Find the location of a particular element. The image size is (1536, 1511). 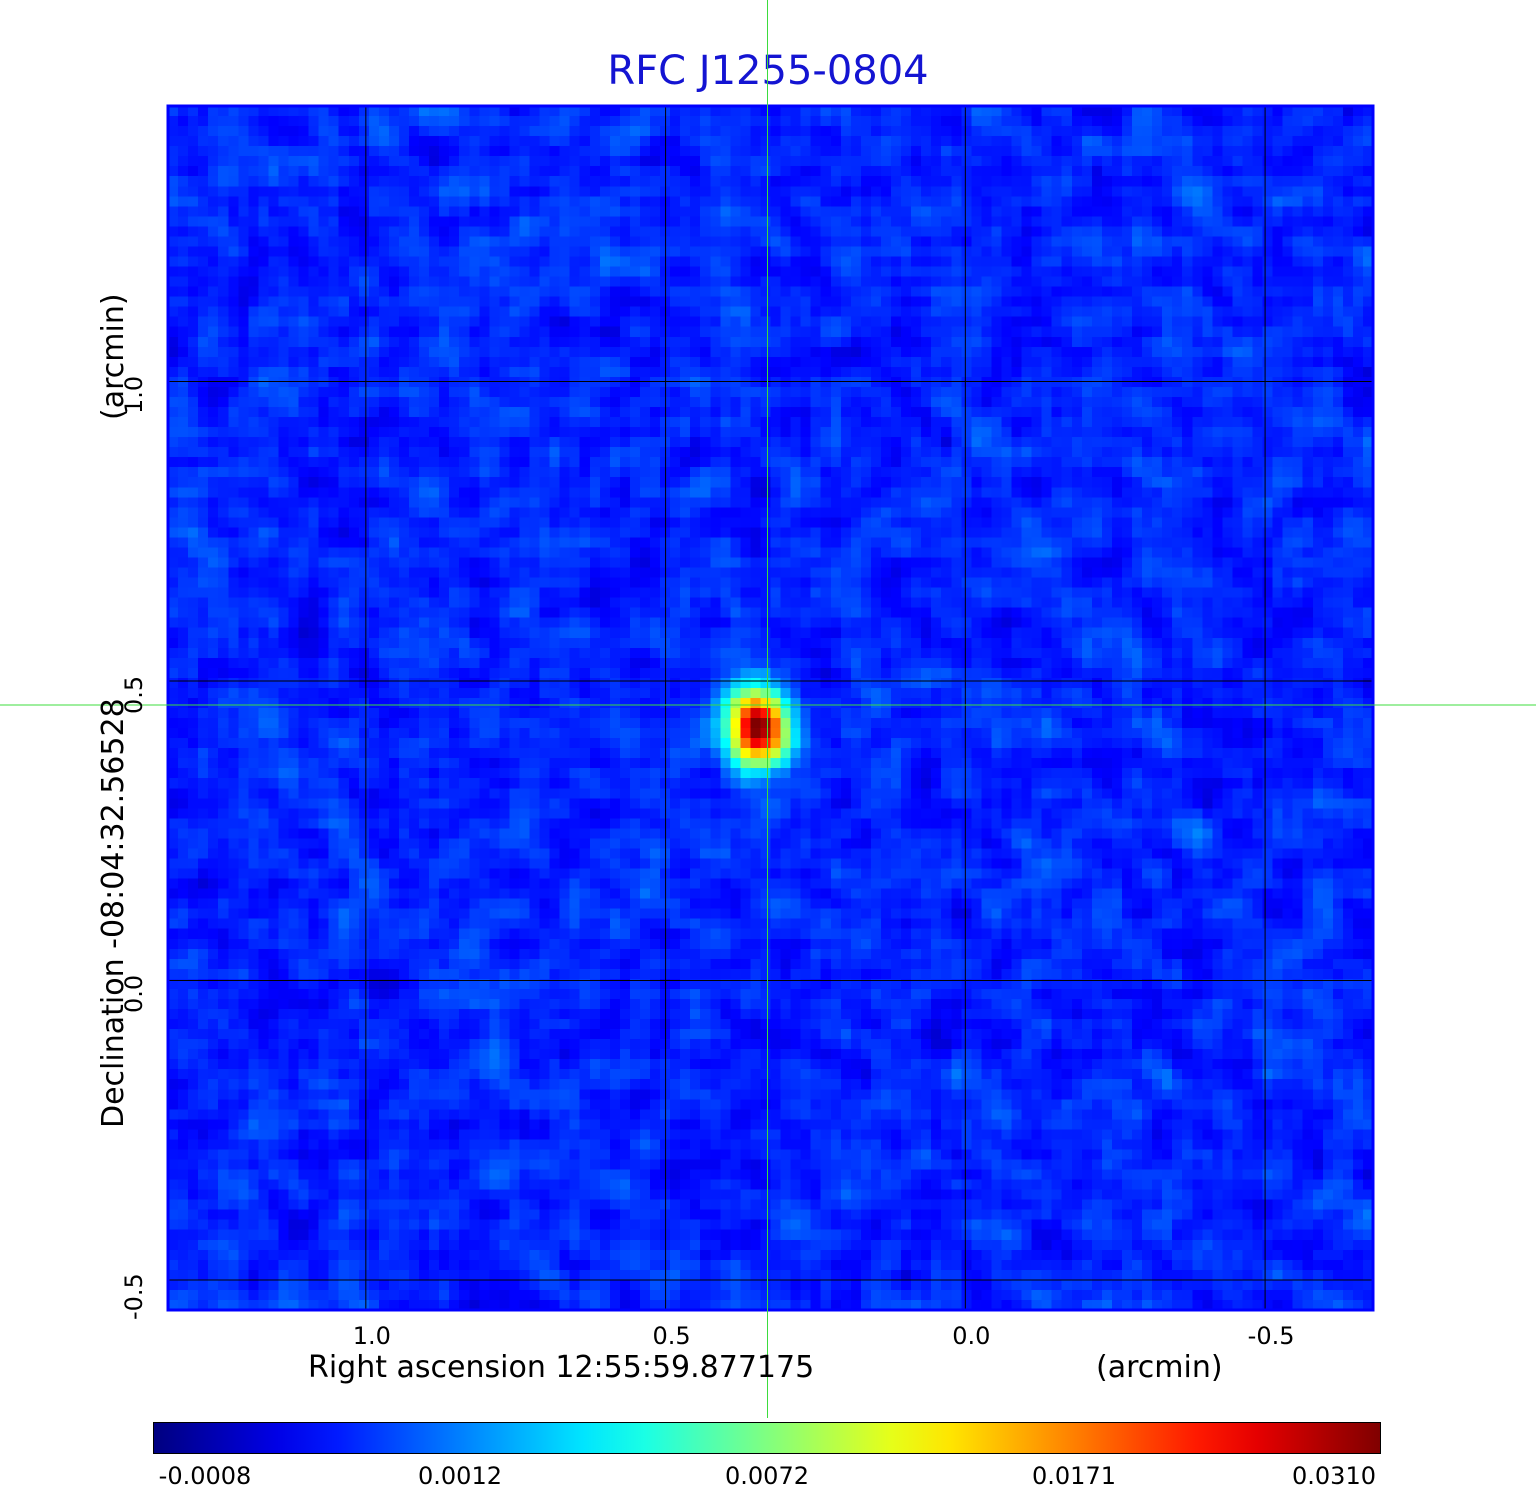

colorbar is located at coordinates (767, 1438).